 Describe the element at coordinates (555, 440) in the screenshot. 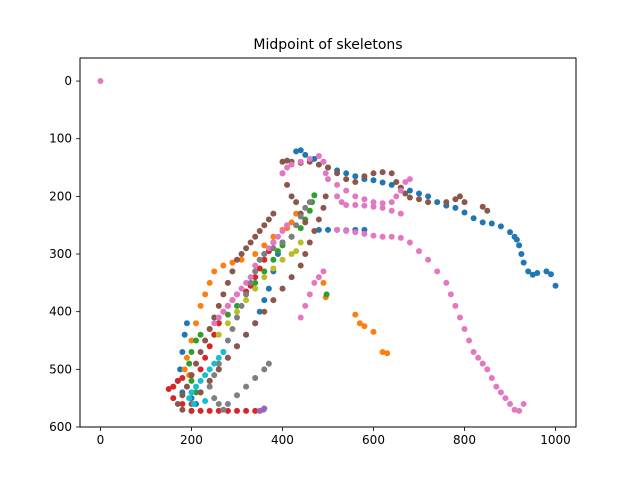

I see `x-tick-label: 1000` at that location.